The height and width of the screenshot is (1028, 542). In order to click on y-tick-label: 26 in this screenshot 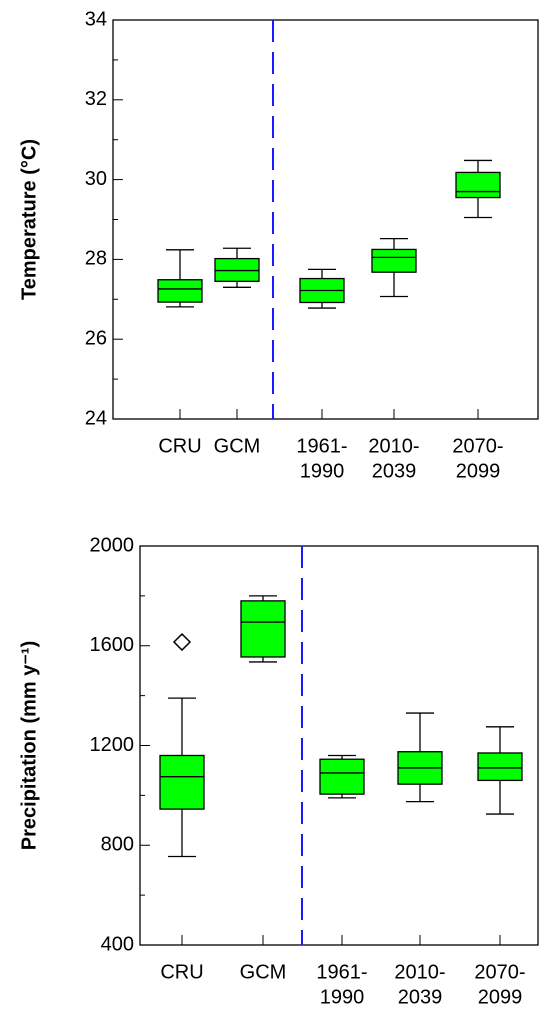, I will do `click(96, 338)`.